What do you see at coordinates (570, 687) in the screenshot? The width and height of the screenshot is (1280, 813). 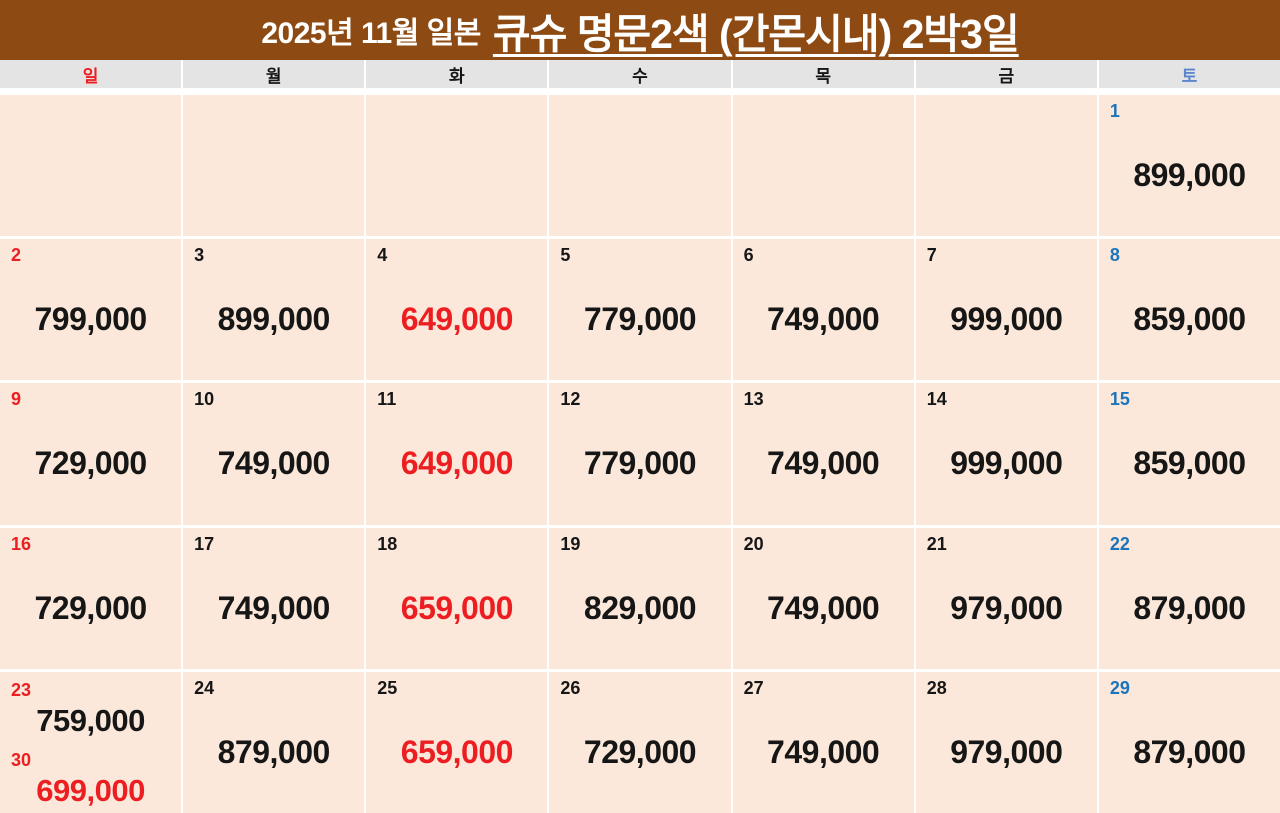 I see `date-label: 26` at bounding box center [570, 687].